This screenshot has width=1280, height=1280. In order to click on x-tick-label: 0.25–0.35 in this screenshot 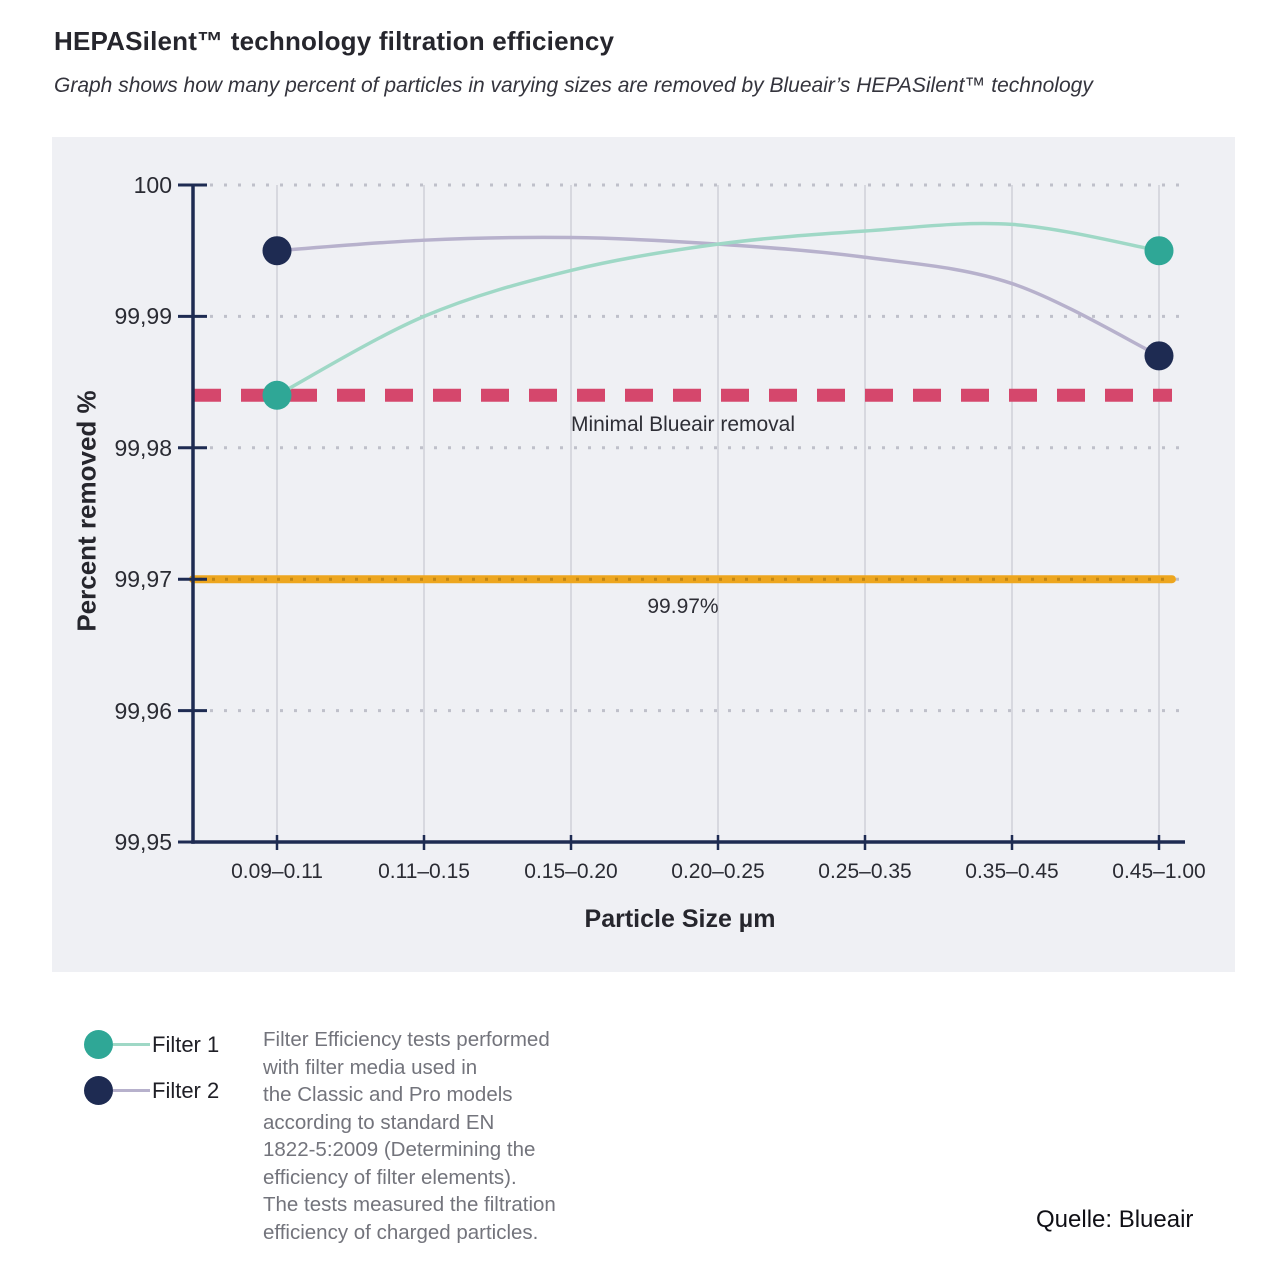, I will do `click(865, 871)`.